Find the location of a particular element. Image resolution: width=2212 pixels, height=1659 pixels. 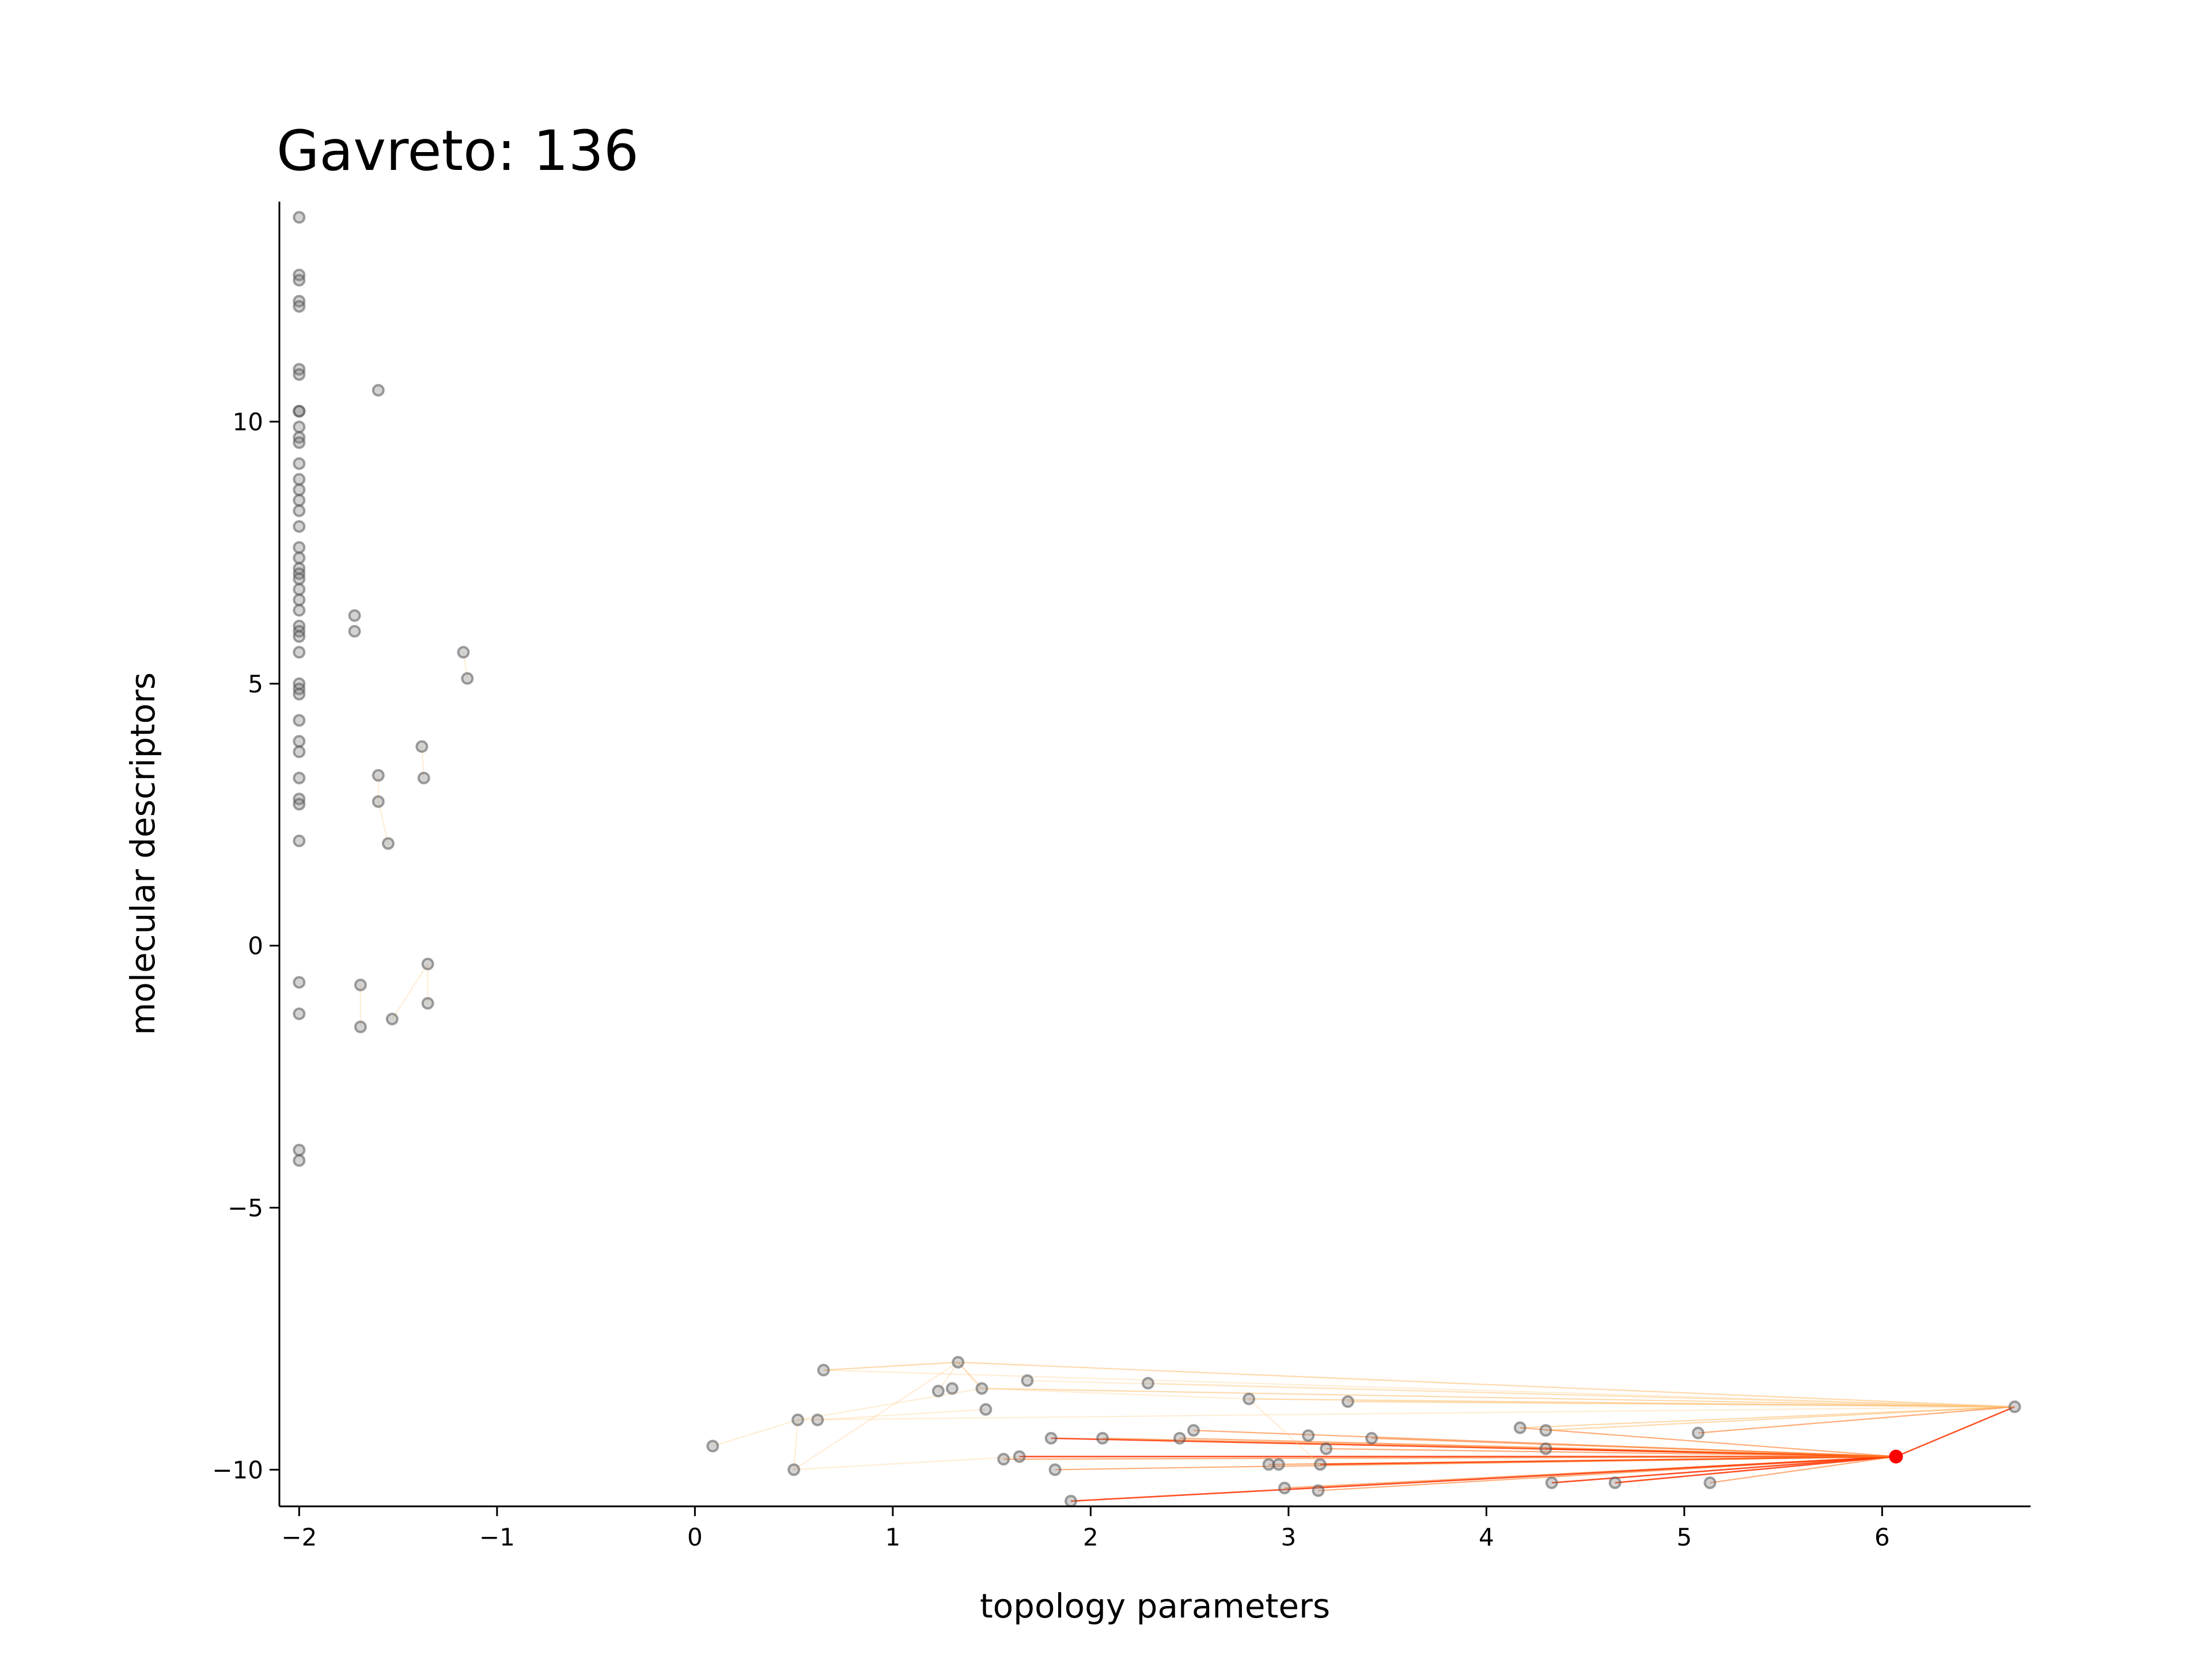

x-tick-label: 5 is located at coordinates (1684, 1537).